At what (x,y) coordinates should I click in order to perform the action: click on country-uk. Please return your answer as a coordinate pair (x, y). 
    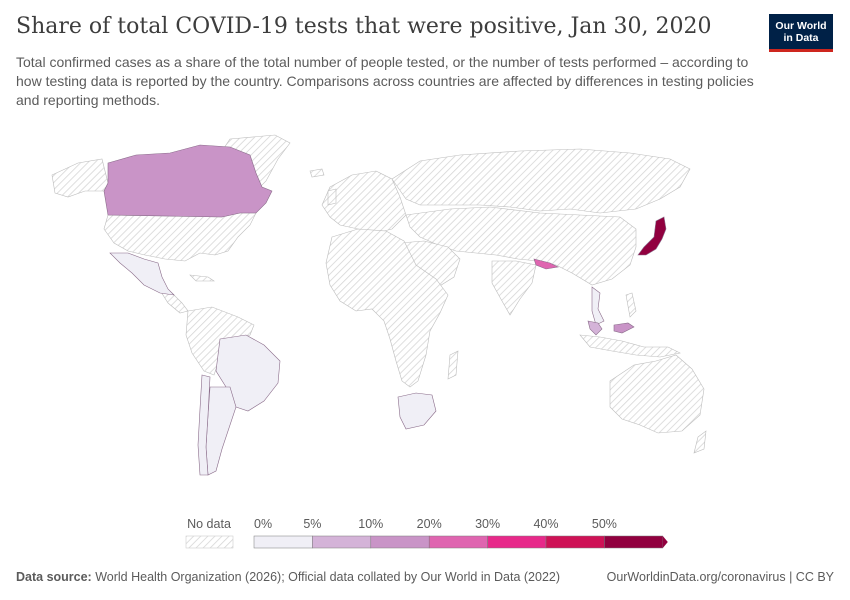
    Looking at the image, I should click on (332, 197).